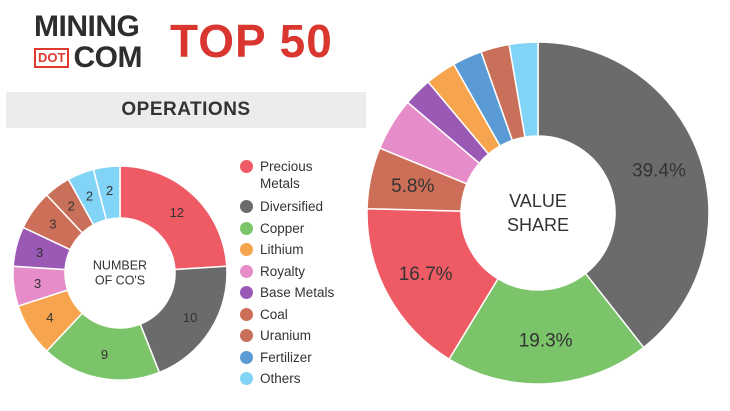  What do you see at coordinates (300, 314) in the screenshot?
I see `legend-item: Coal` at bounding box center [300, 314].